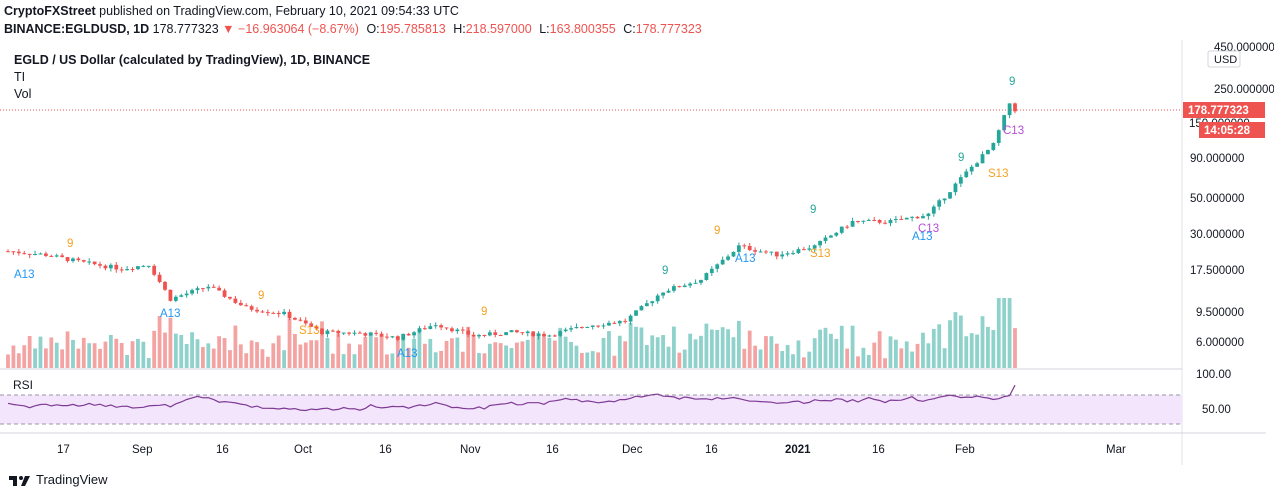 This screenshot has height=499, width=1274. What do you see at coordinates (965, 450) in the screenshot?
I see `time-tick: Feb` at bounding box center [965, 450].